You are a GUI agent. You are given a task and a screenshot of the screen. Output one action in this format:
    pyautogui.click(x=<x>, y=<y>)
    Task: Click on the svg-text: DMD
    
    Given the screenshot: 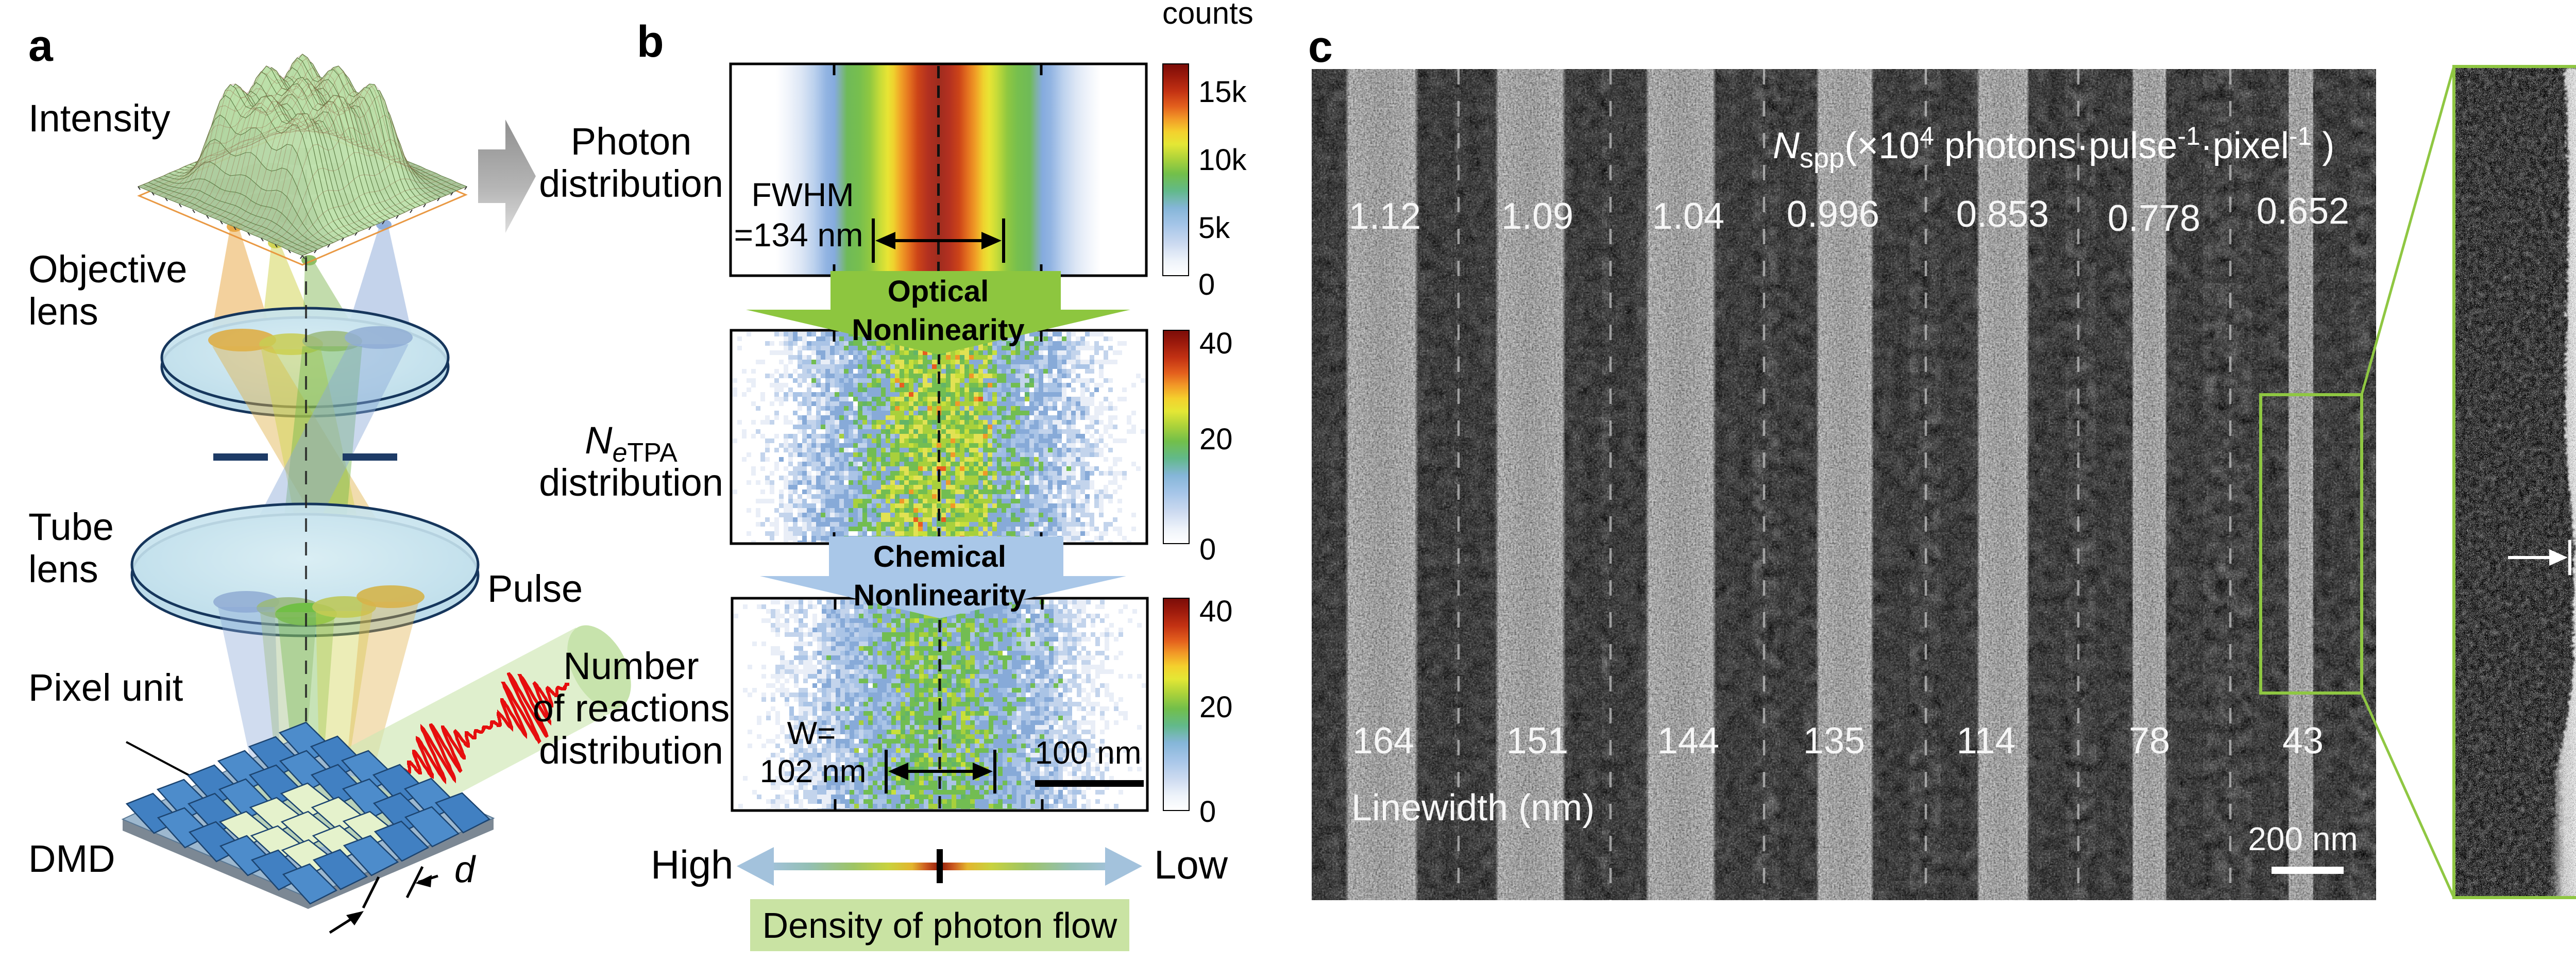 What is the action you would take?
    pyautogui.click(x=71, y=859)
    